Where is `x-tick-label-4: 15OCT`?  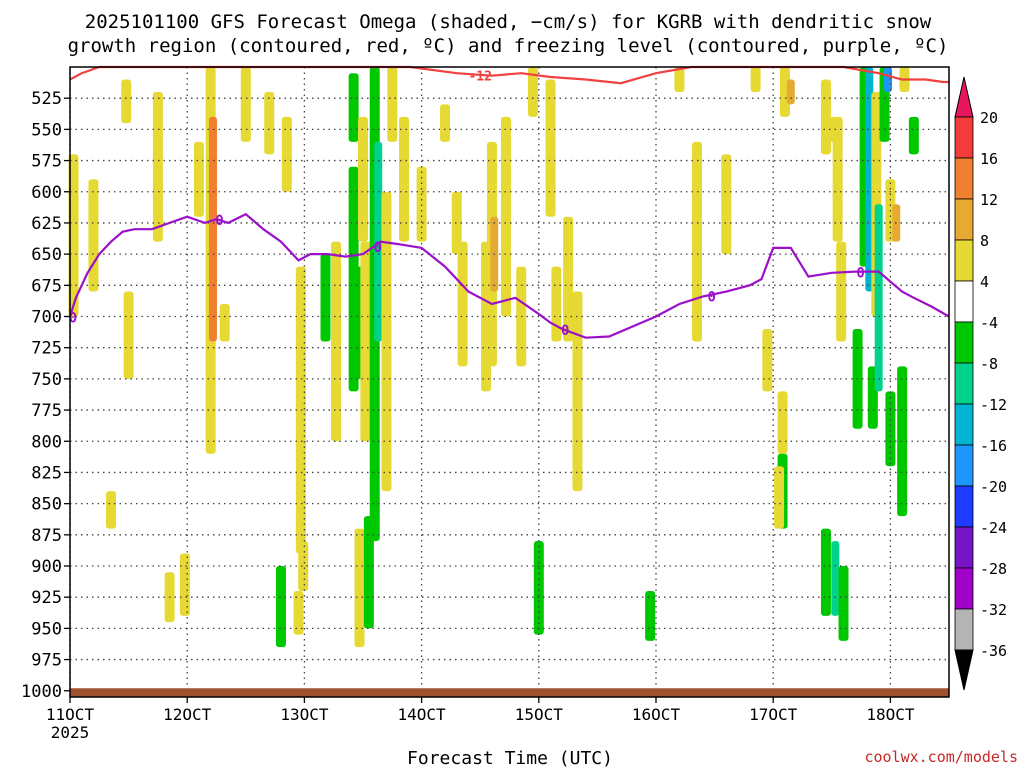 x-tick-label-4: 15OCT is located at coordinates (539, 714).